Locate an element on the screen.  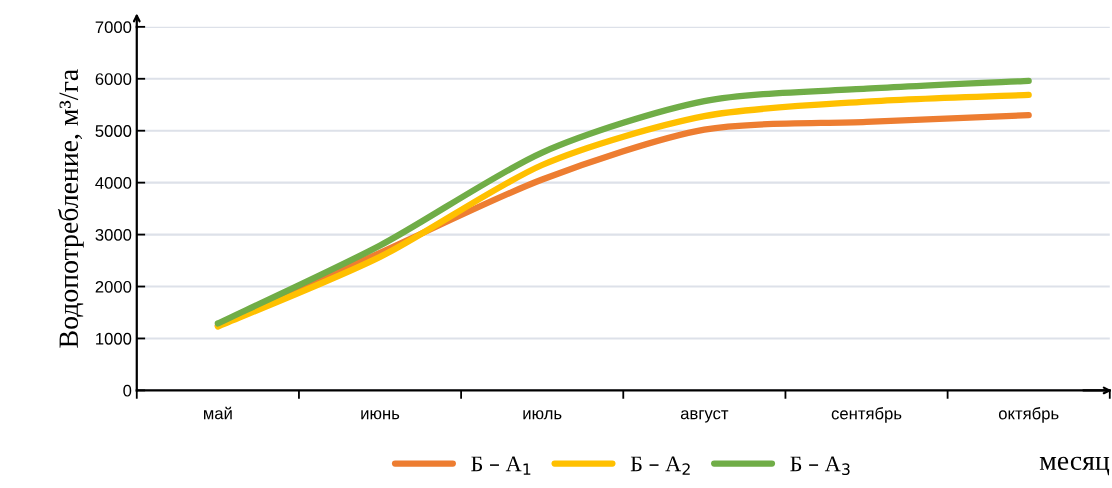
y-tick-label: 6000 is located at coordinates (113, 79).